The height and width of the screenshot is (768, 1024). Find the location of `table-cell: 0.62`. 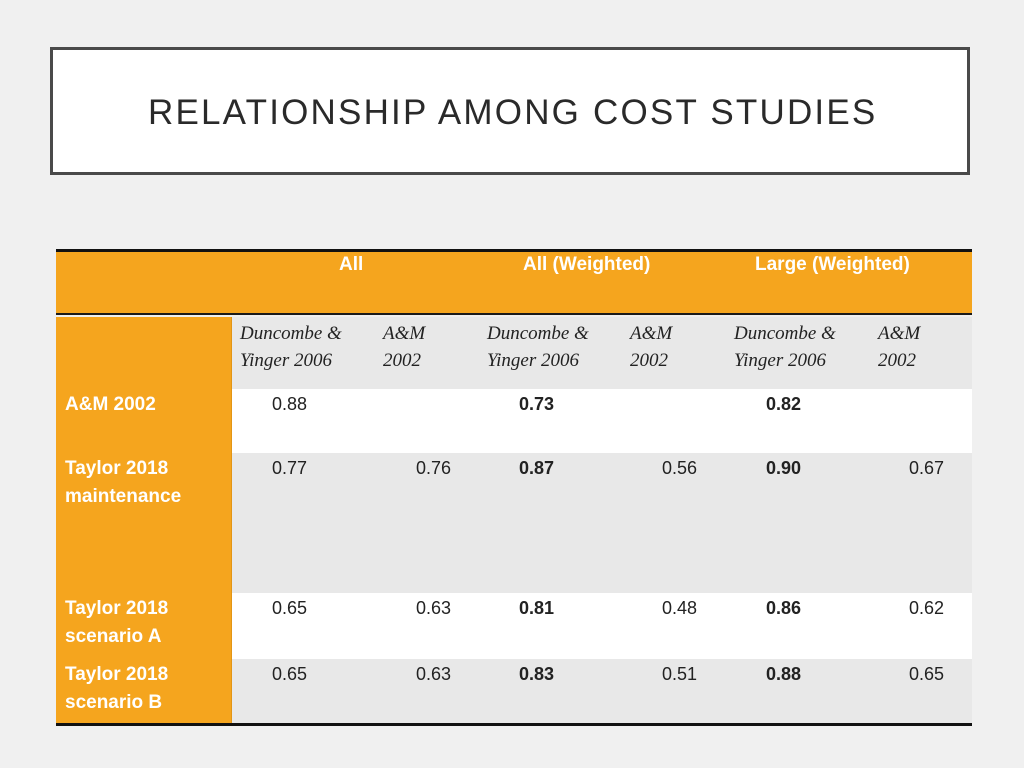

table-cell: 0.62 is located at coordinates (927, 608).